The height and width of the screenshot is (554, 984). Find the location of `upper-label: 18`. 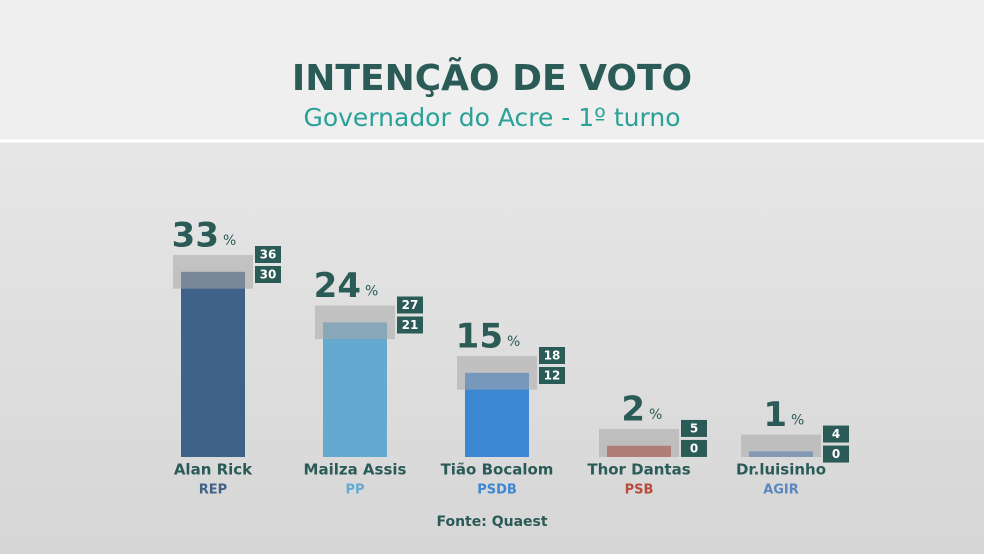

upper-label: 18 is located at coordinates (552, 356).